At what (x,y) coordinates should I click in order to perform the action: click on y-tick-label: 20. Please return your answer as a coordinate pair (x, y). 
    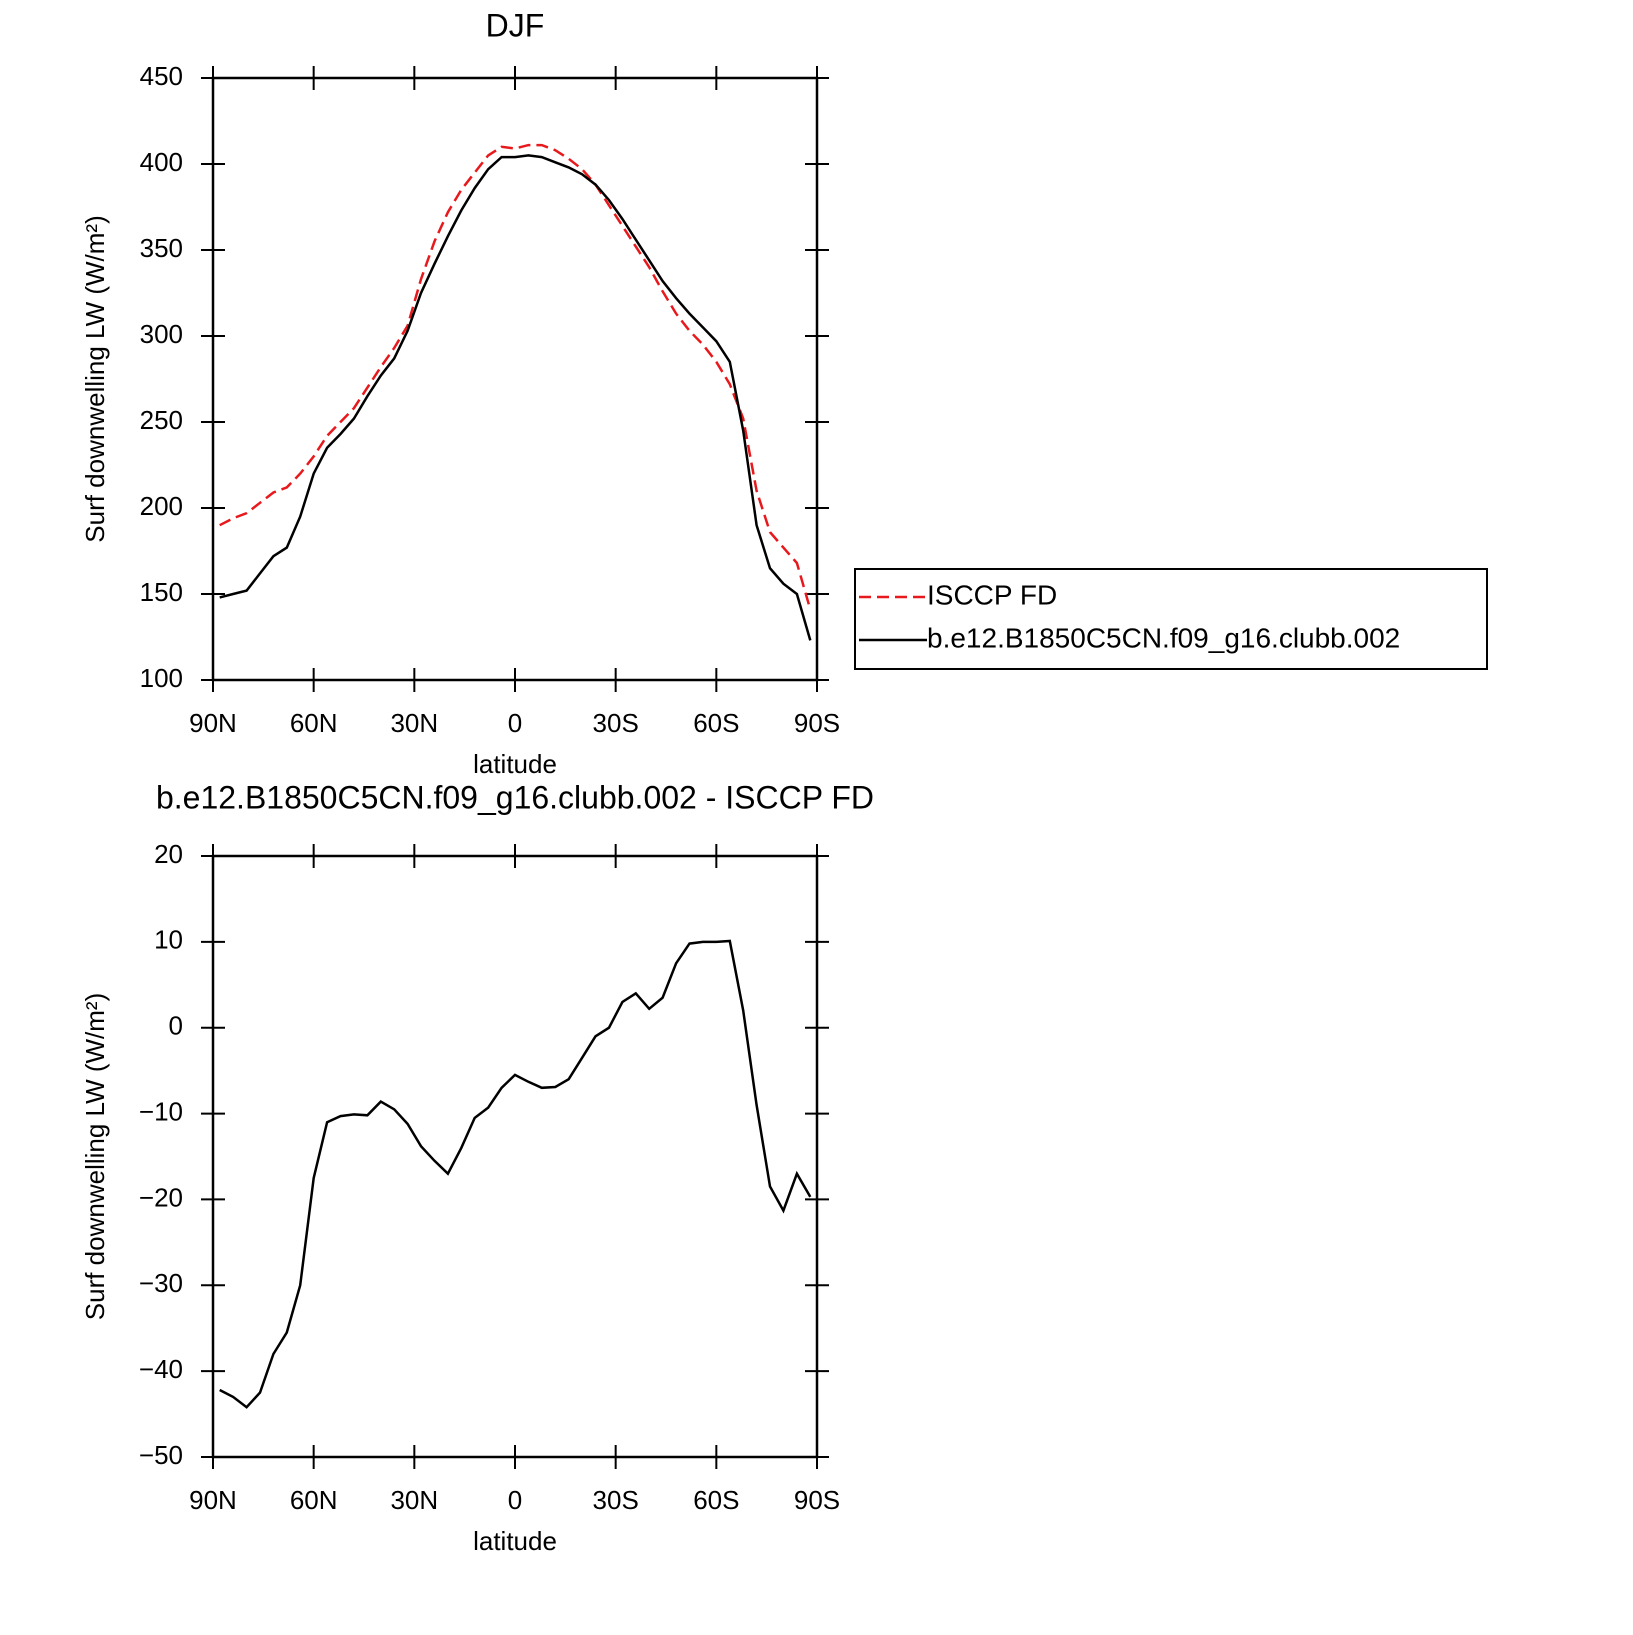
    Looking at the image, I should click on (168, 854).